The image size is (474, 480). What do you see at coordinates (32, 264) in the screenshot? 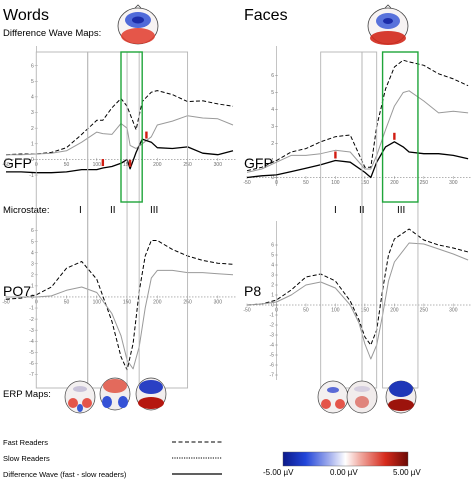
I see `words-erp-y-tick-label-3: 3` at bounding box center [32, 264].